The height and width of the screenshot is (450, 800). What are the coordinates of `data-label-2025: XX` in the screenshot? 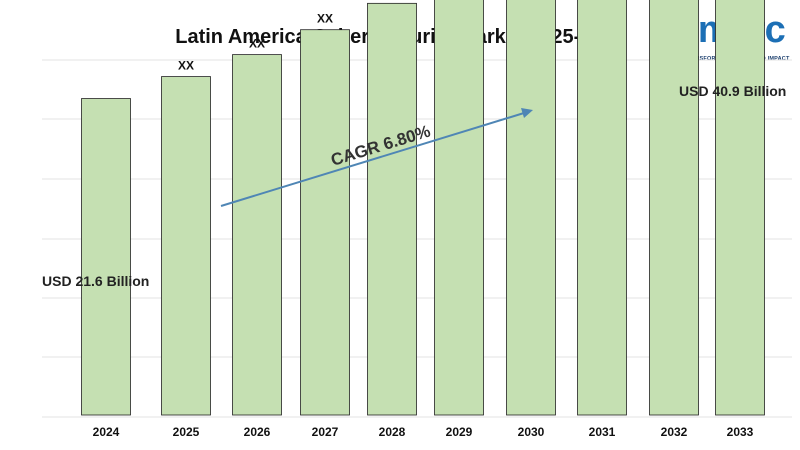 It's located at (186, 66).